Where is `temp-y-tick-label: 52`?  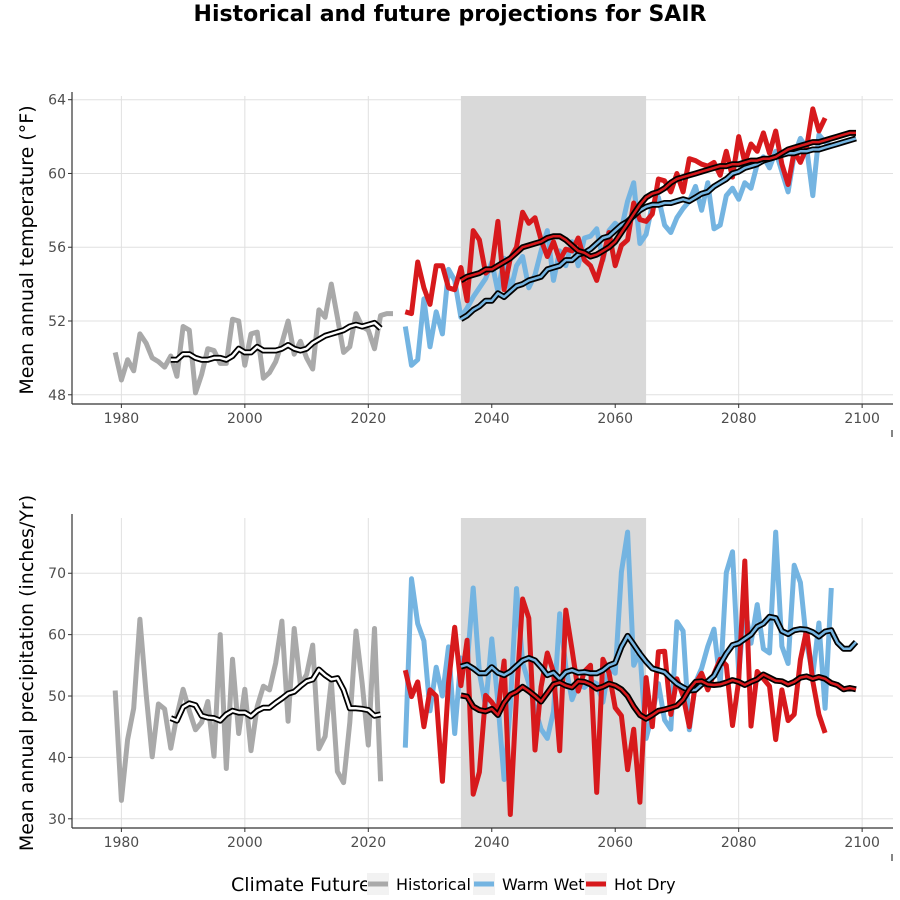
temp-y-tick-label: 52 is located at coordinates (57, 322).